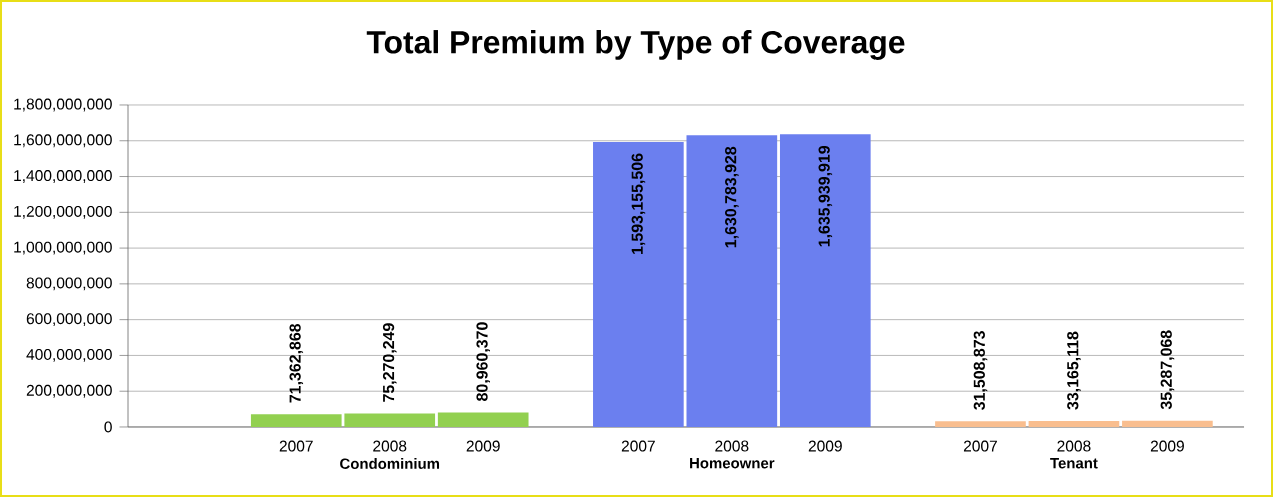 Image resolution: width=1273 pixels, height=497 pixels. I want to click on data-label: 80,960,370, so click(483, 361).